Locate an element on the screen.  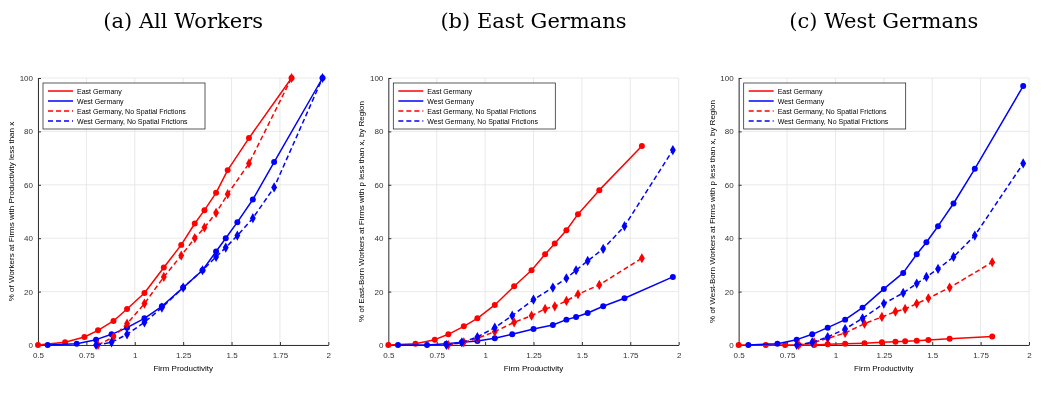
chart-title: (b) East Germans is located at coordinates (533, 21).